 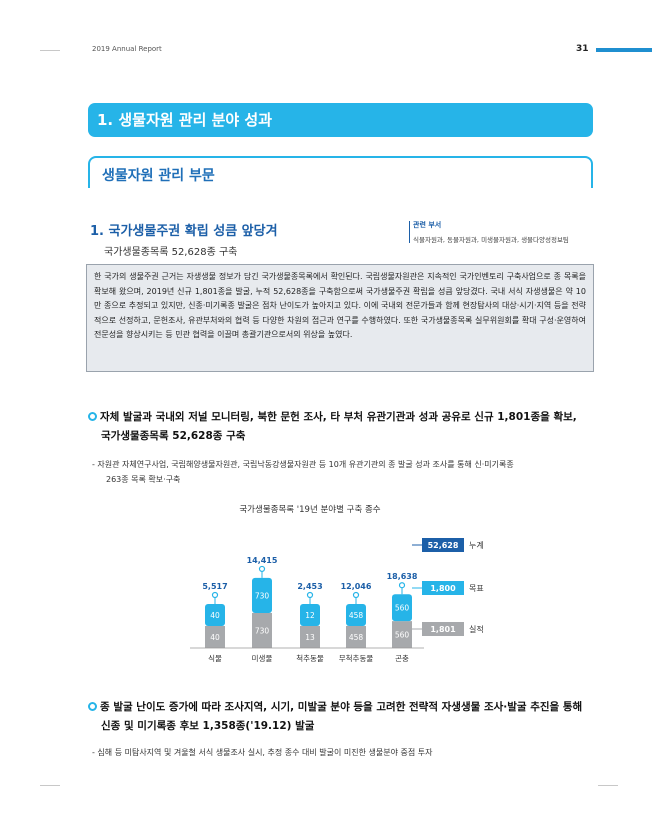 I want to click on bullet-1-detail-line2: 263종 목록 확보·구축, so click(x=143, y=479).